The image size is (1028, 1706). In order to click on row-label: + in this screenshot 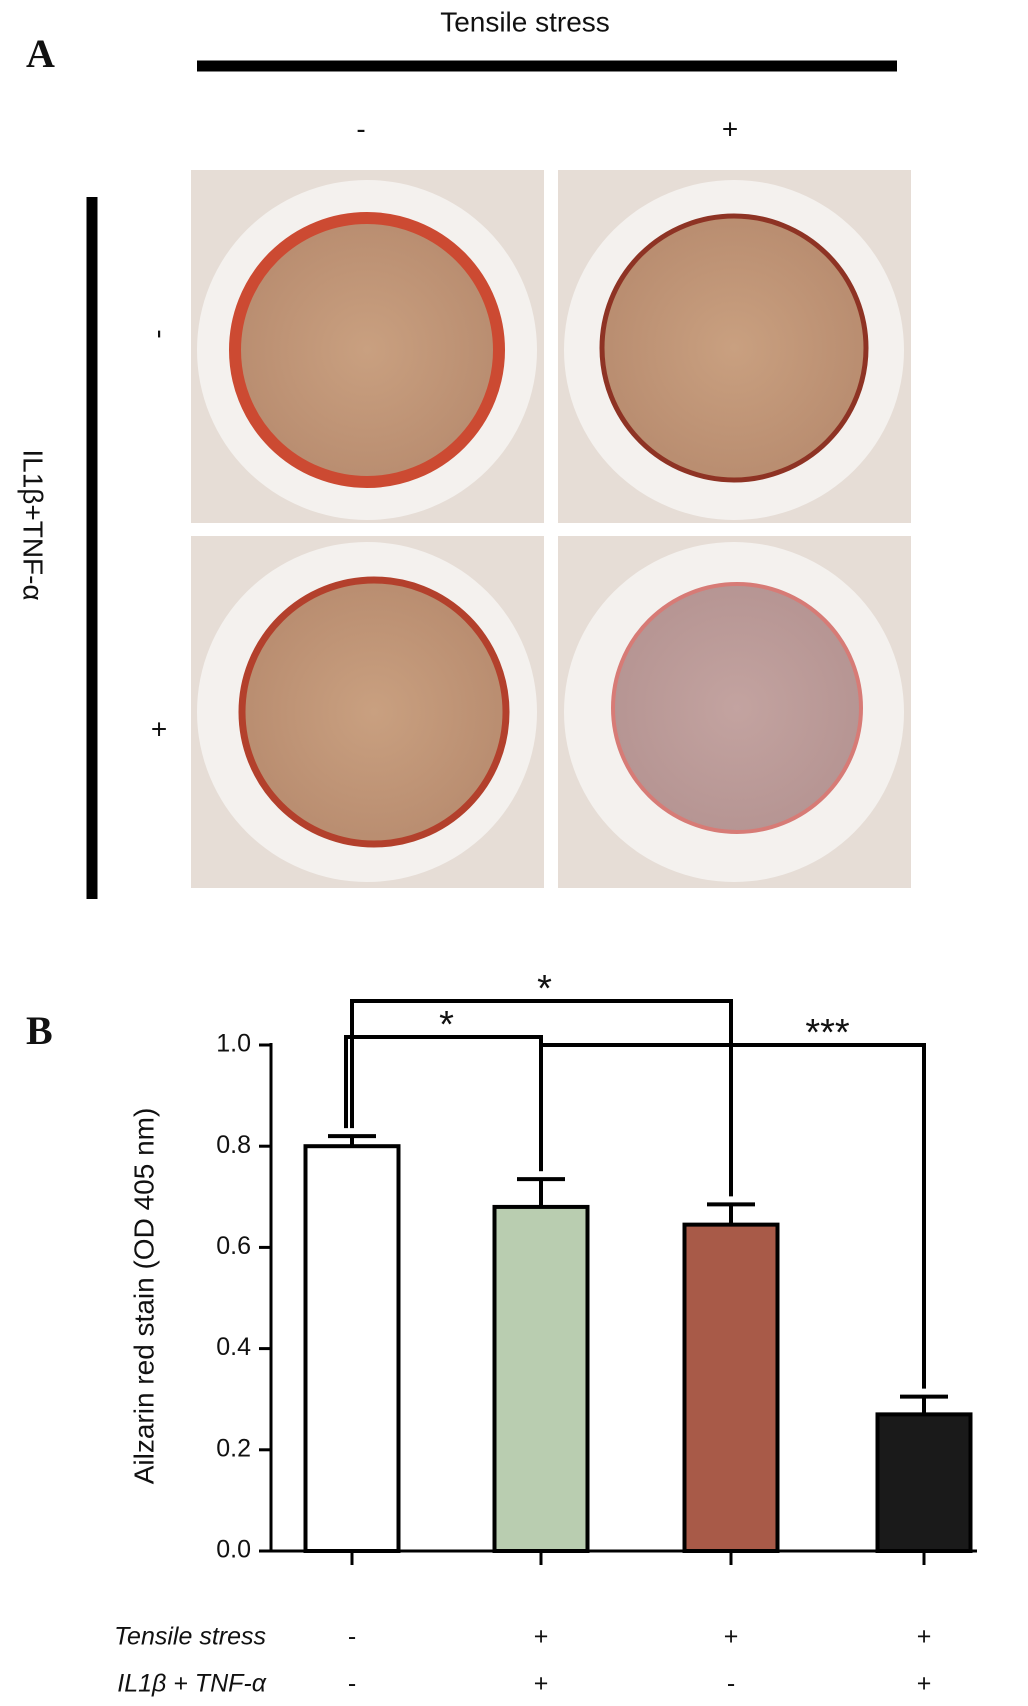, I will do `click(159, 728)`.